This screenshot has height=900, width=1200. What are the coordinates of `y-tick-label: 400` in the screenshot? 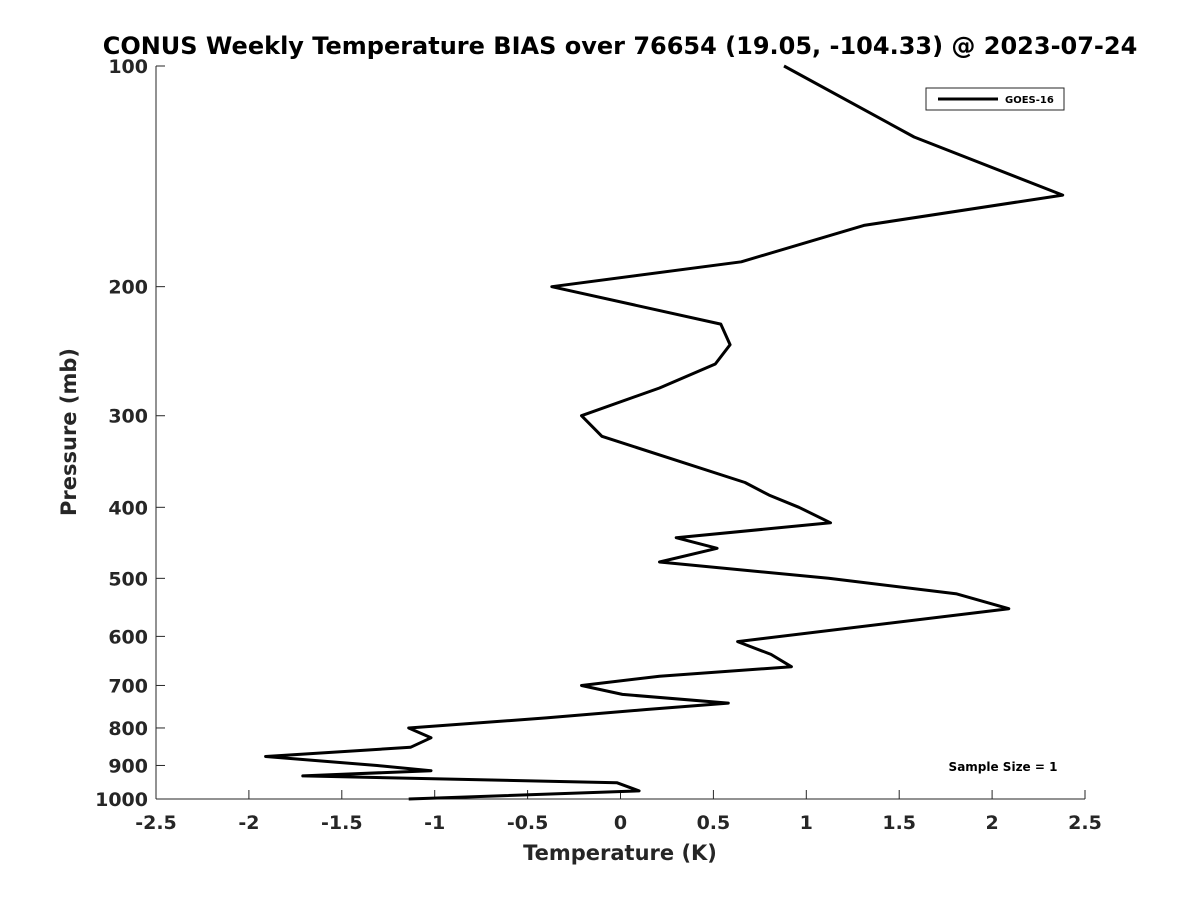 It's located at (128, 508).